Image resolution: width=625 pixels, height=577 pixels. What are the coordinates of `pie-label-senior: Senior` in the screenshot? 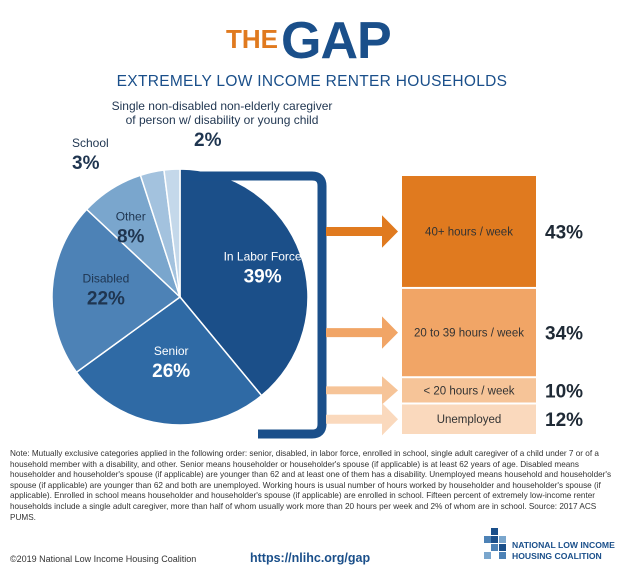 It's located at (171, 351).